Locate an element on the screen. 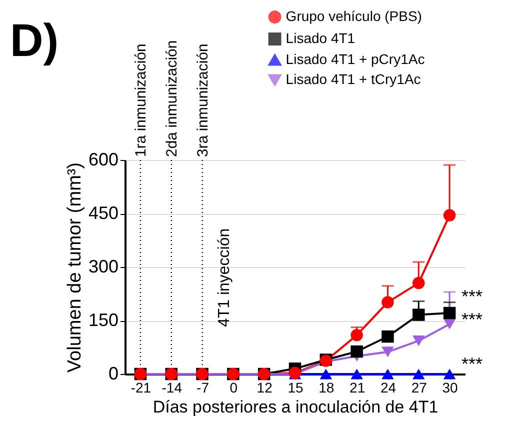 The image size is (529, 432). x-tick-label: 15 is located at coordinates (296, 388).